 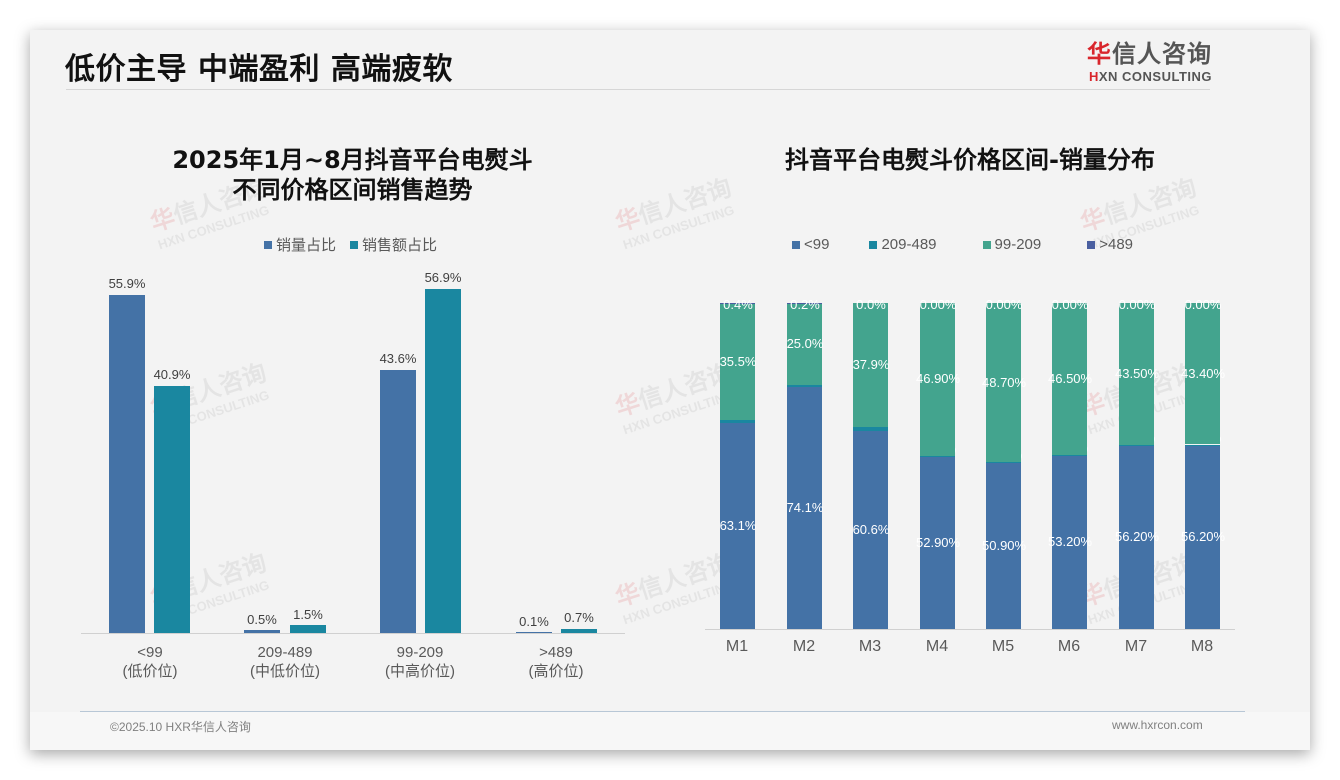 I want to click on segment-label: 50.90%, so click(x=1004, y=546).